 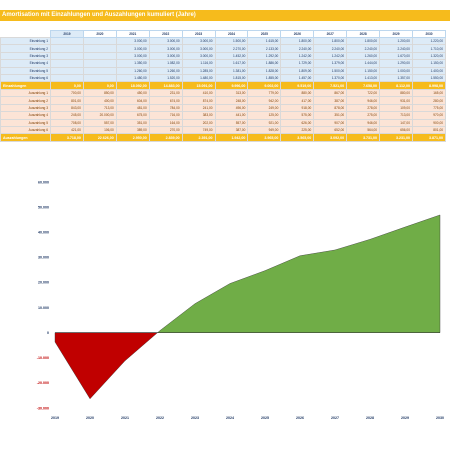 I want to click on table-cell: 674,00, so click(x=165, y=100).